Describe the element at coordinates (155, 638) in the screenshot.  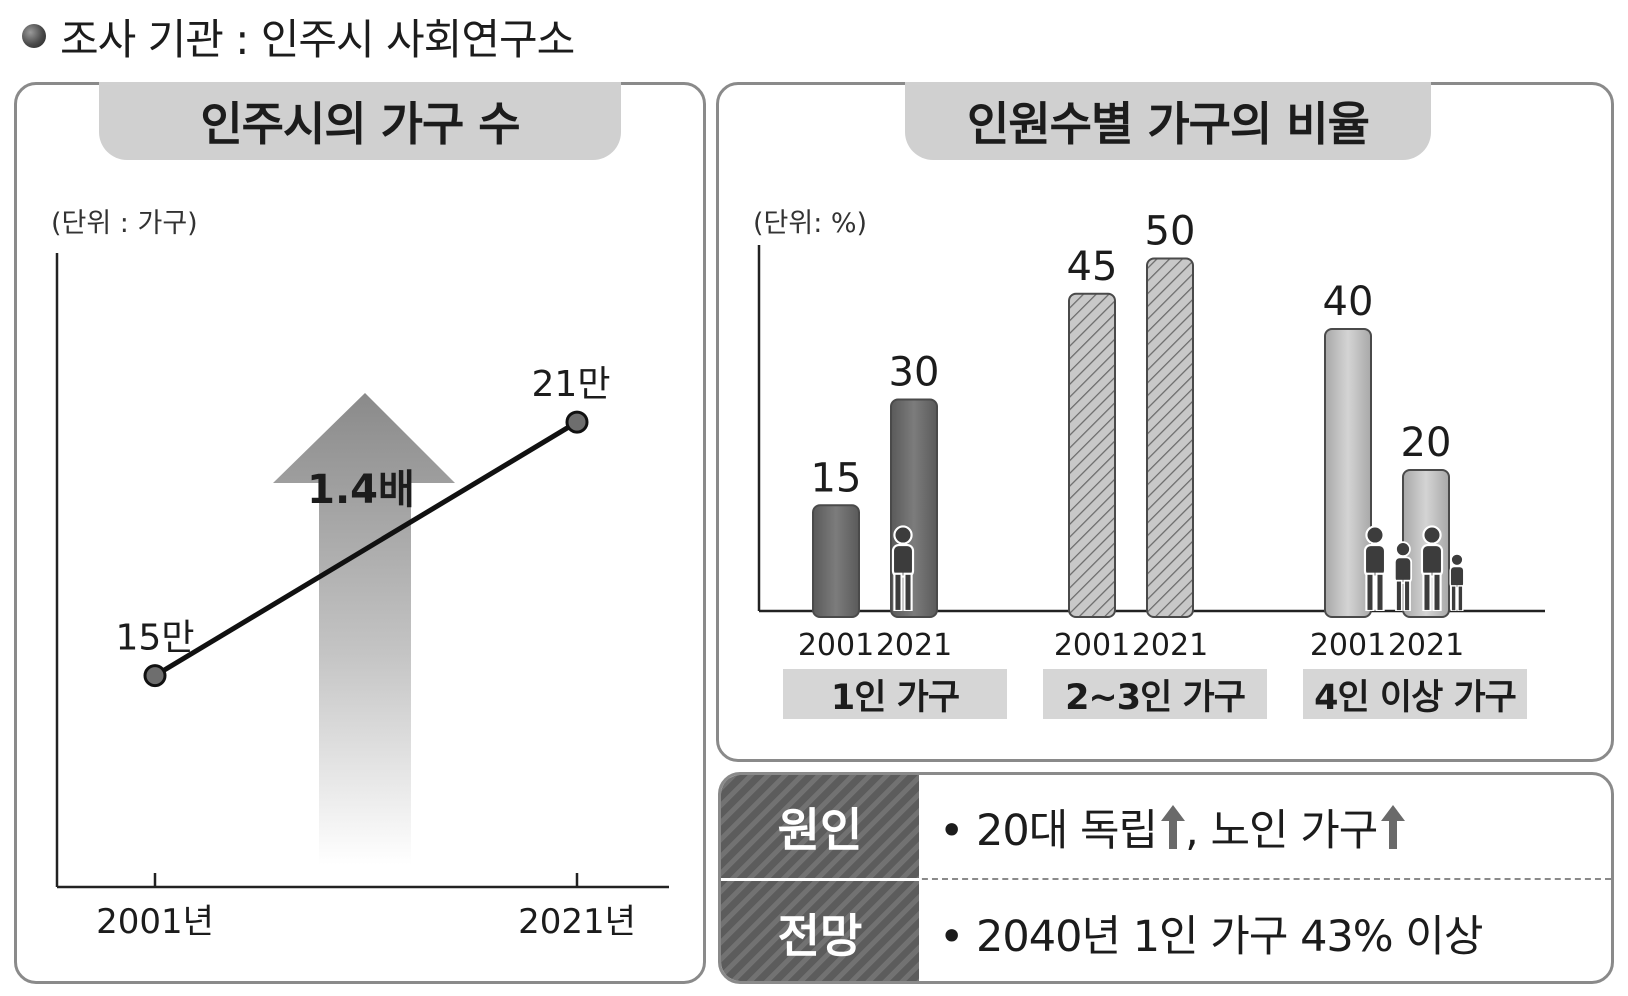
I see `data-label-2001: 15만` at that location.